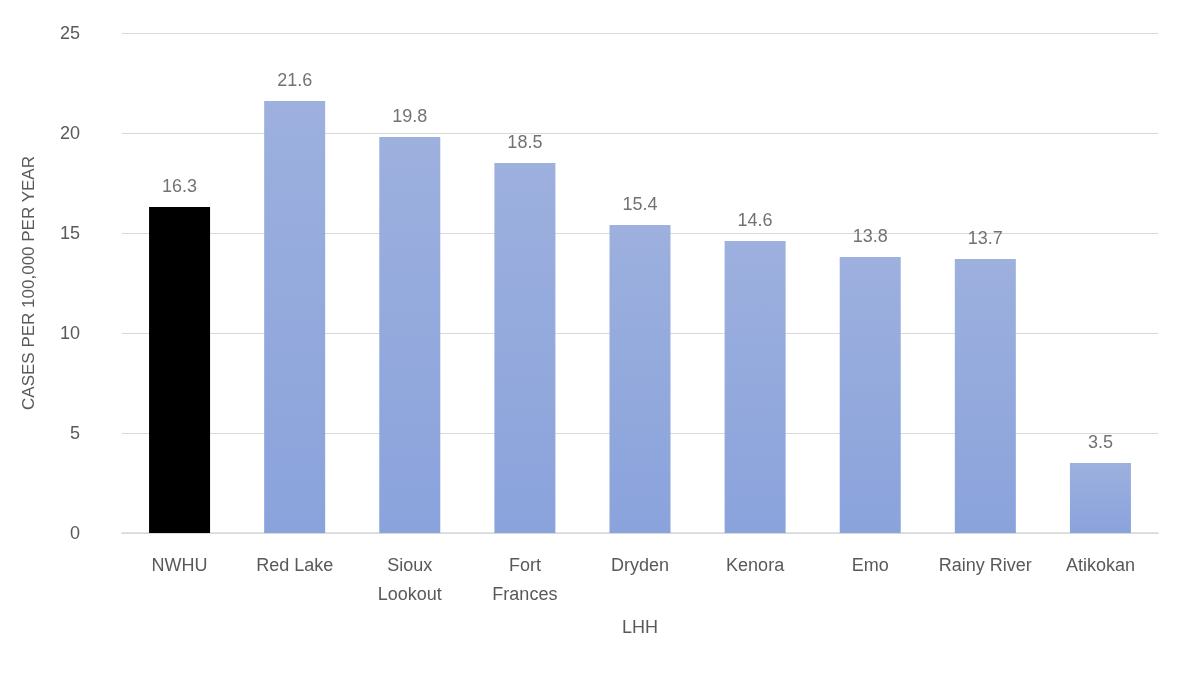  What do you see at coordinates (69, 133) in the screenshot?
I see `y-tick-label: 20` at bounding box center [69, 133].